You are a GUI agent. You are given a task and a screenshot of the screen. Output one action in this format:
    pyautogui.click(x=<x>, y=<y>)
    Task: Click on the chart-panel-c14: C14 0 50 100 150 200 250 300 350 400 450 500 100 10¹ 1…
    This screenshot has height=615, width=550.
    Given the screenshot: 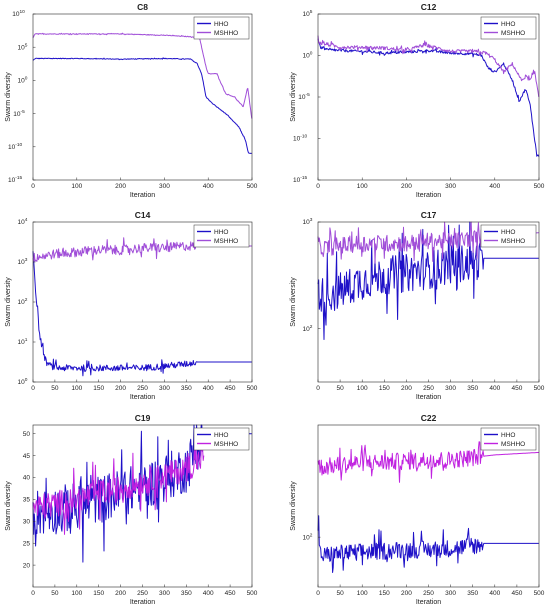 What is the action you would take?
    pyautogui.click(x=131, y=305)
    